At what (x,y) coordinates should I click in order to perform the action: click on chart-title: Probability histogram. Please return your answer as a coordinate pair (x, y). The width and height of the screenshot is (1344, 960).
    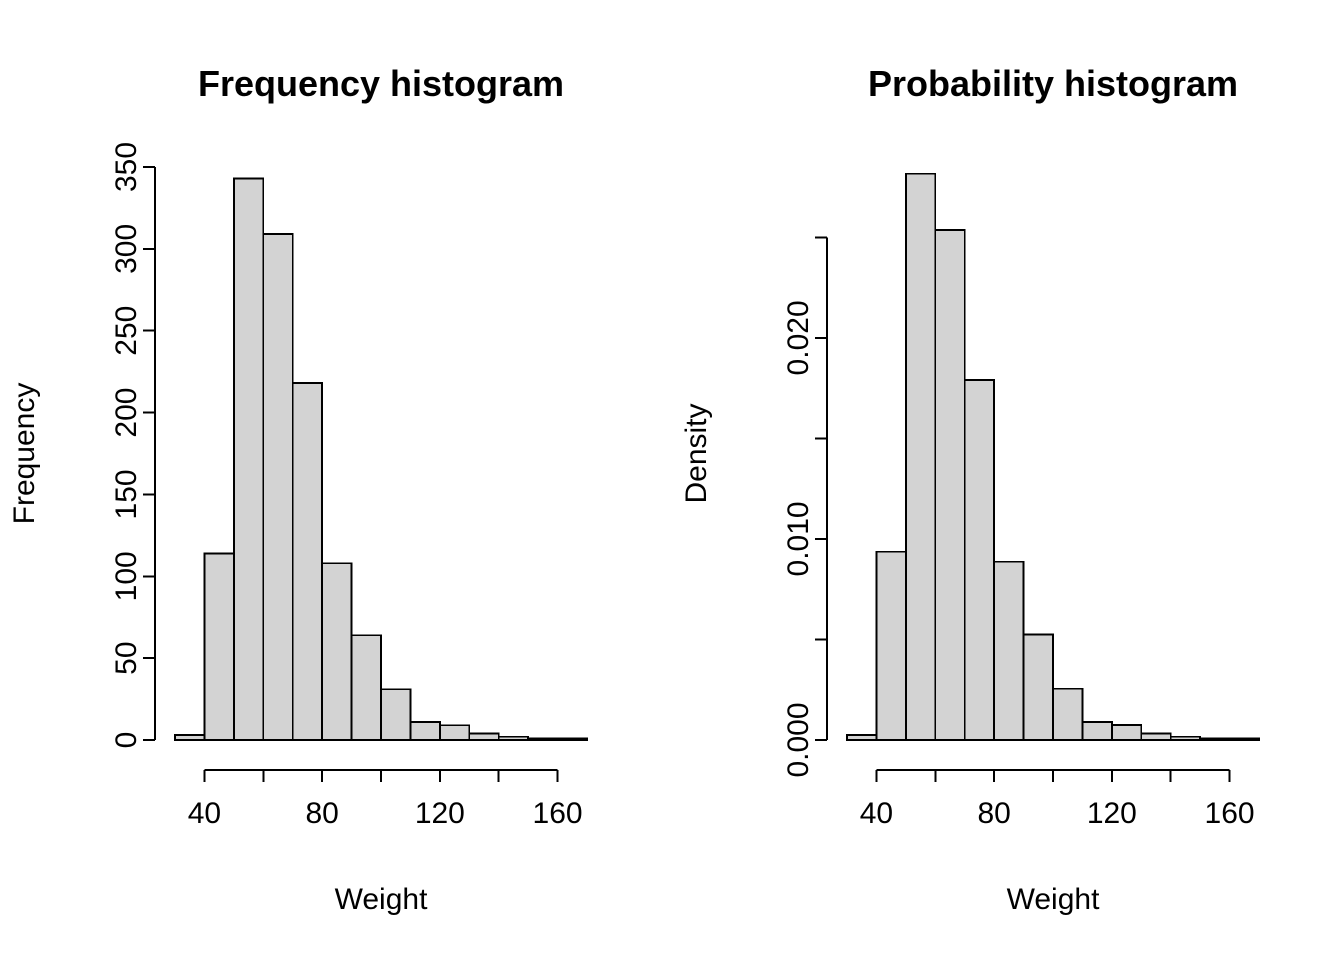
    Looking at the image, I should click on (1053, 83).